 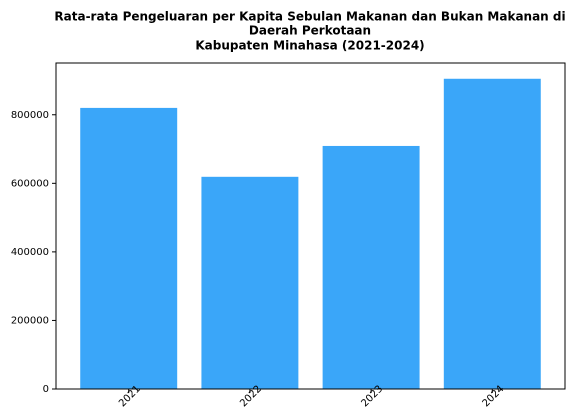 What do you see at coordinates (309, 46) in the screenshot?
I see `chart-title: Kabupaten Minahasa (2021-2024)` at bounding box center [309, 46].